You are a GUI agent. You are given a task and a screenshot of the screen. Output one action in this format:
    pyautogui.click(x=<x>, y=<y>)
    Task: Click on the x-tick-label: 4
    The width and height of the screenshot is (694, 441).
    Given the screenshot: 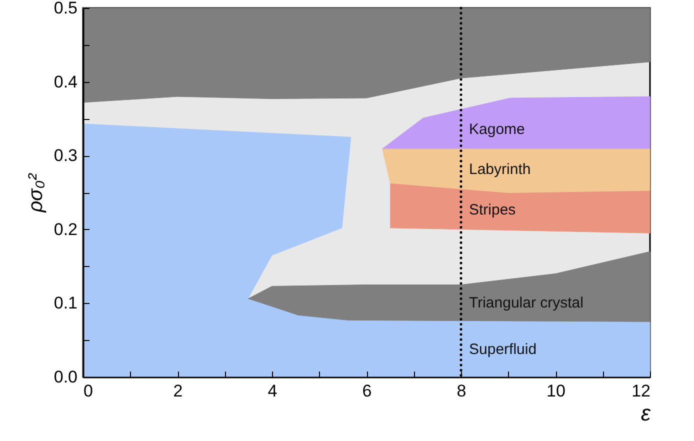 What is the action you would take?
    pyautogui.click(x=273, y=391)
    